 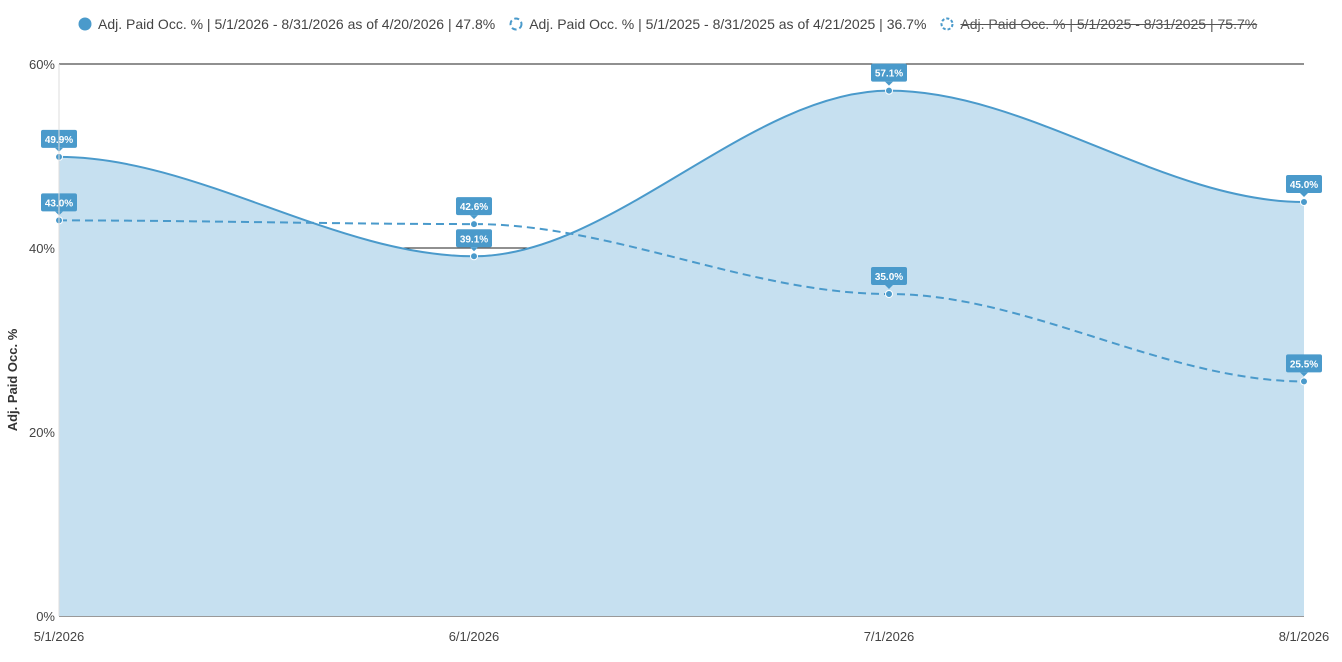 What do you see at coordinates (1304, 636) in the screenshot?
I see `x-tick-label: 8/1/2026` at bounding box center [1304, 636].